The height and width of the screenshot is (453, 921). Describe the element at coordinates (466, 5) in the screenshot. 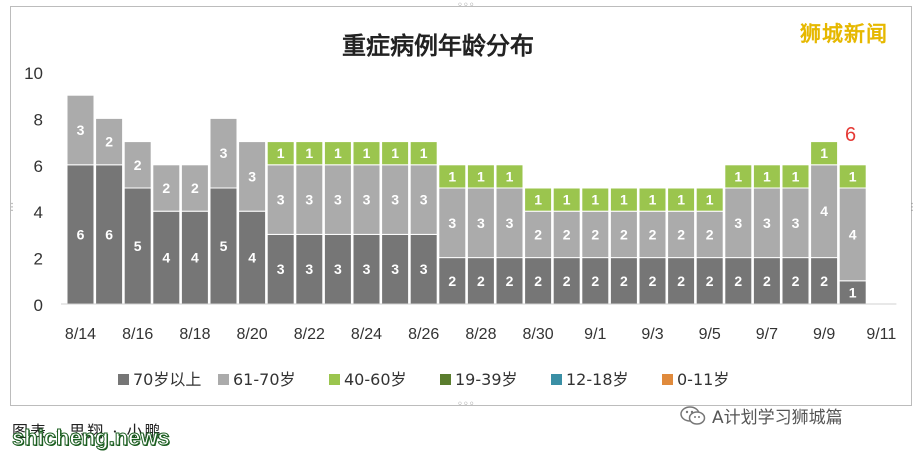

I see `resize-handle-top: ◦◦◦` at that location.